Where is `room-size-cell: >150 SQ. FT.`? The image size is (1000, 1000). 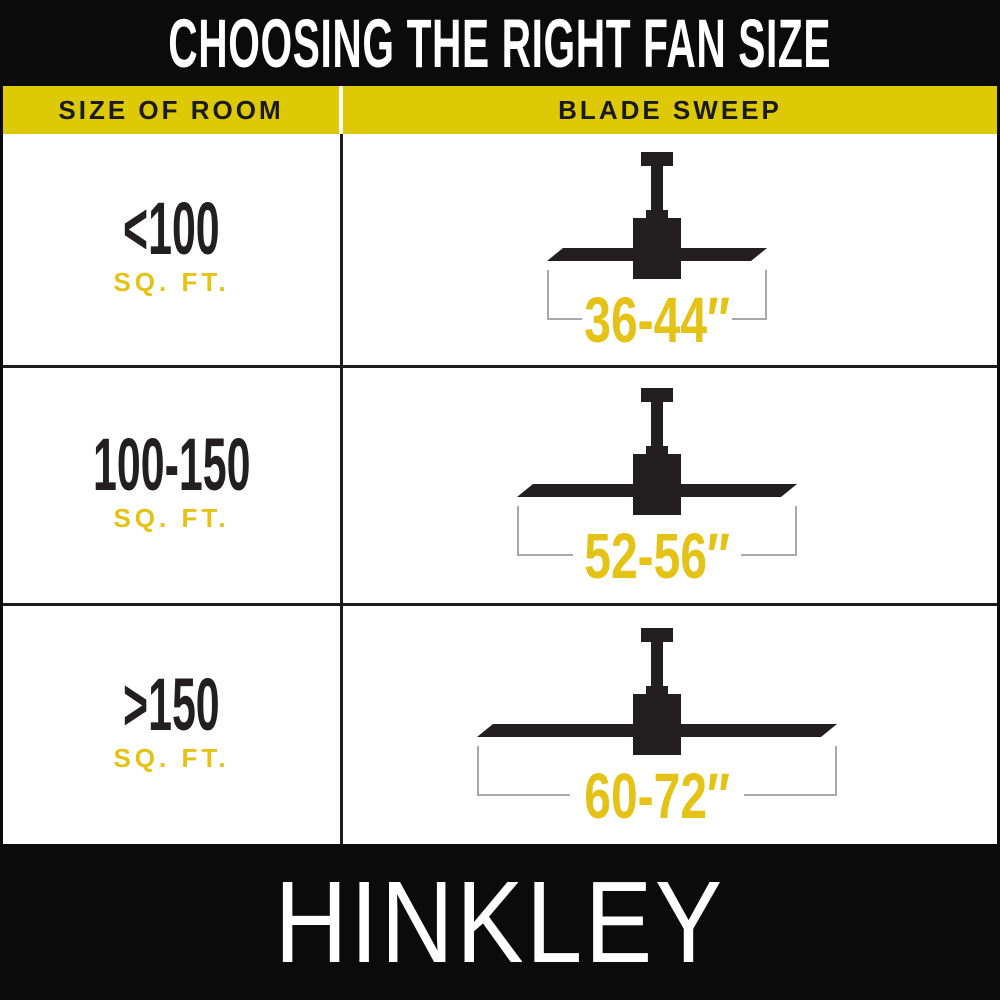 room-size-cell: >150 SQ. FT. is located at coordinates (173, 725).